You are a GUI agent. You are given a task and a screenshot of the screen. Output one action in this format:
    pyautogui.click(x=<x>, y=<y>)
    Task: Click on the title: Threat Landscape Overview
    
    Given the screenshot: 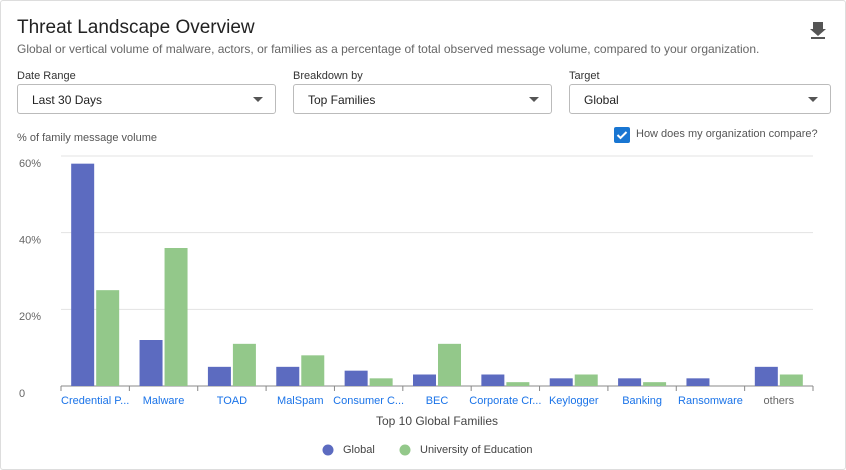 What is the action you would take?
    pyautogui.click(x=136, y=27)
    